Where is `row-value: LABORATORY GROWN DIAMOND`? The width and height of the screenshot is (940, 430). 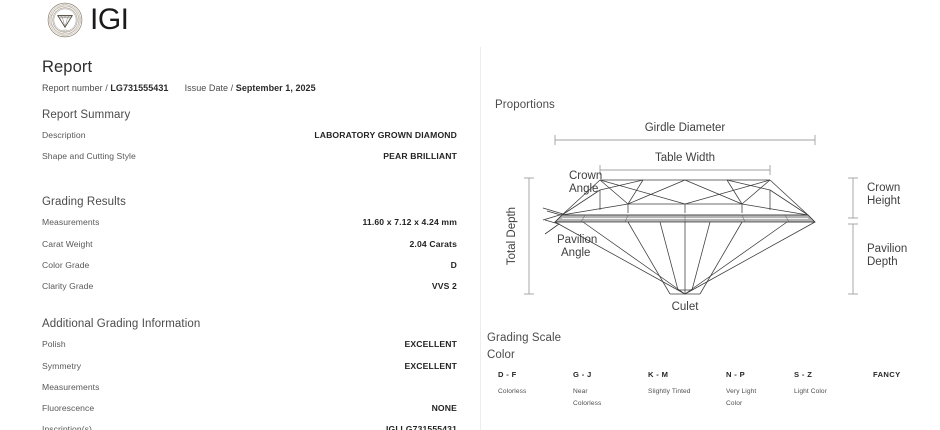 row-value: LABORATORY GROWN DIAMOND is located at coordinates (385, 135).